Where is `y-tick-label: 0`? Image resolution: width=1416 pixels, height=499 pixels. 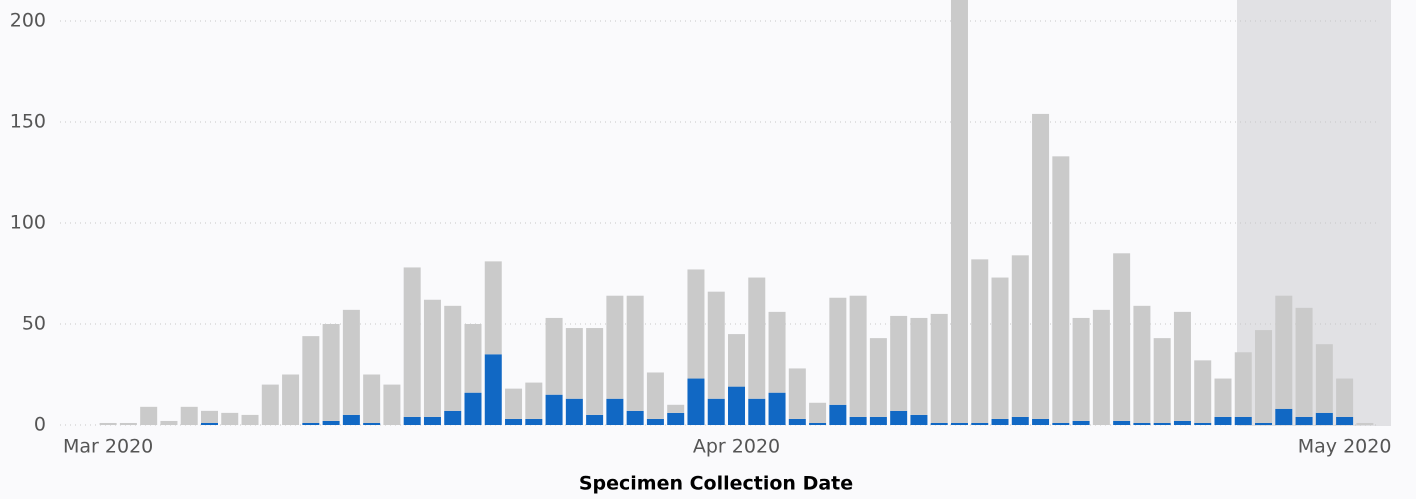 y-tick-label: 0 is located at coordinates (40, 425).